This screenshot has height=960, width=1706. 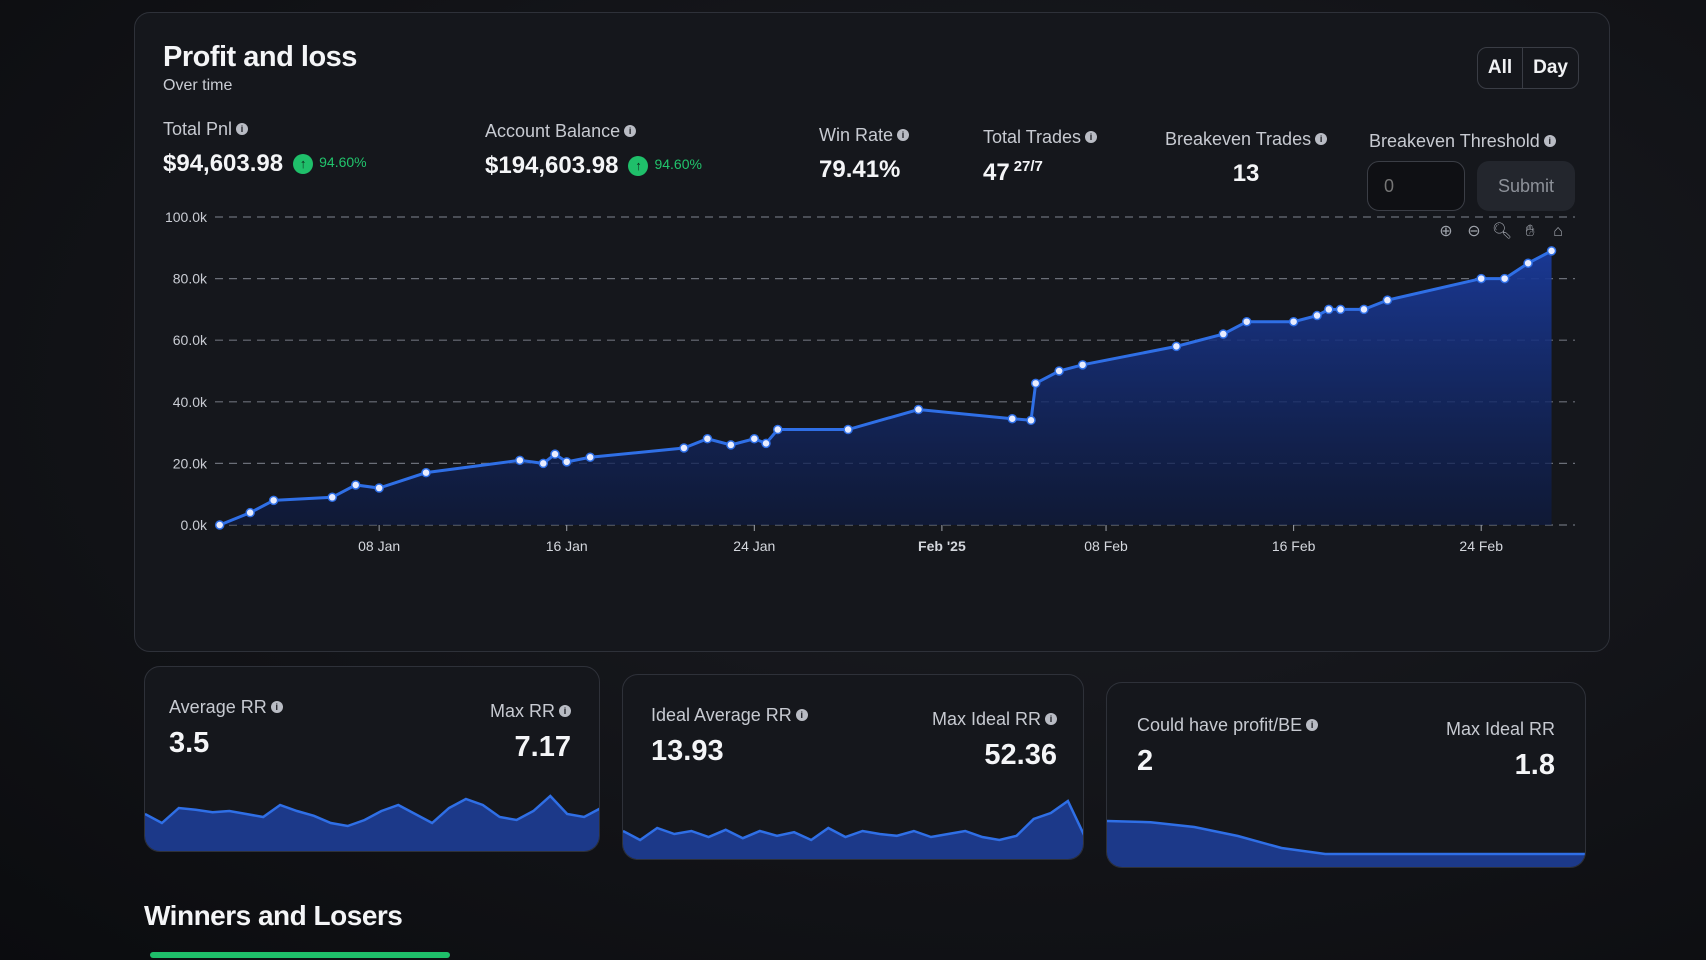 What do you see at coordinates (1558, 231) in the screenshot?
I see `home-reset-icon: ⌂` at bounding box center [1558, 231].